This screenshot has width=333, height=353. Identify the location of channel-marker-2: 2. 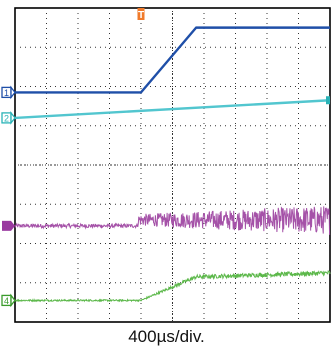
(8, 118).